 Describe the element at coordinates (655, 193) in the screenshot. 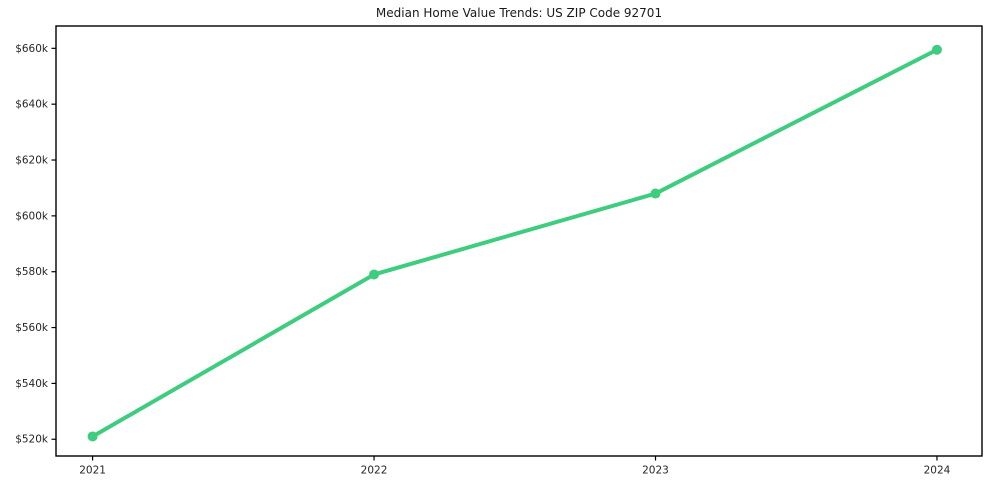

I see `data-point-2023` at that location.